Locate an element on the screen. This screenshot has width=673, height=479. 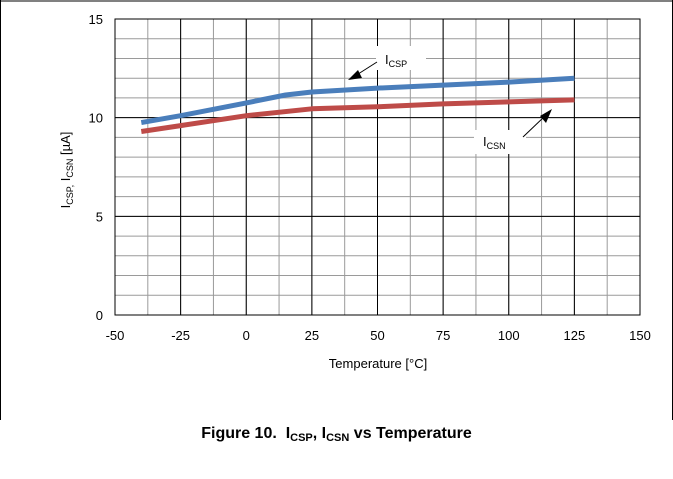
annotation-icsp-box is located at coordinates (401, 58).